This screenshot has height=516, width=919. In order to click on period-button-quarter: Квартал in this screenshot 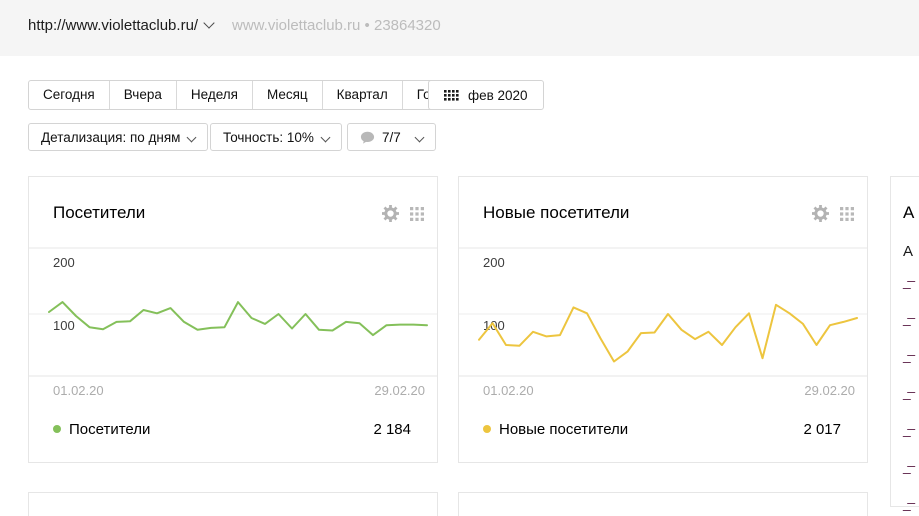, I will do `click(363, 95)`.